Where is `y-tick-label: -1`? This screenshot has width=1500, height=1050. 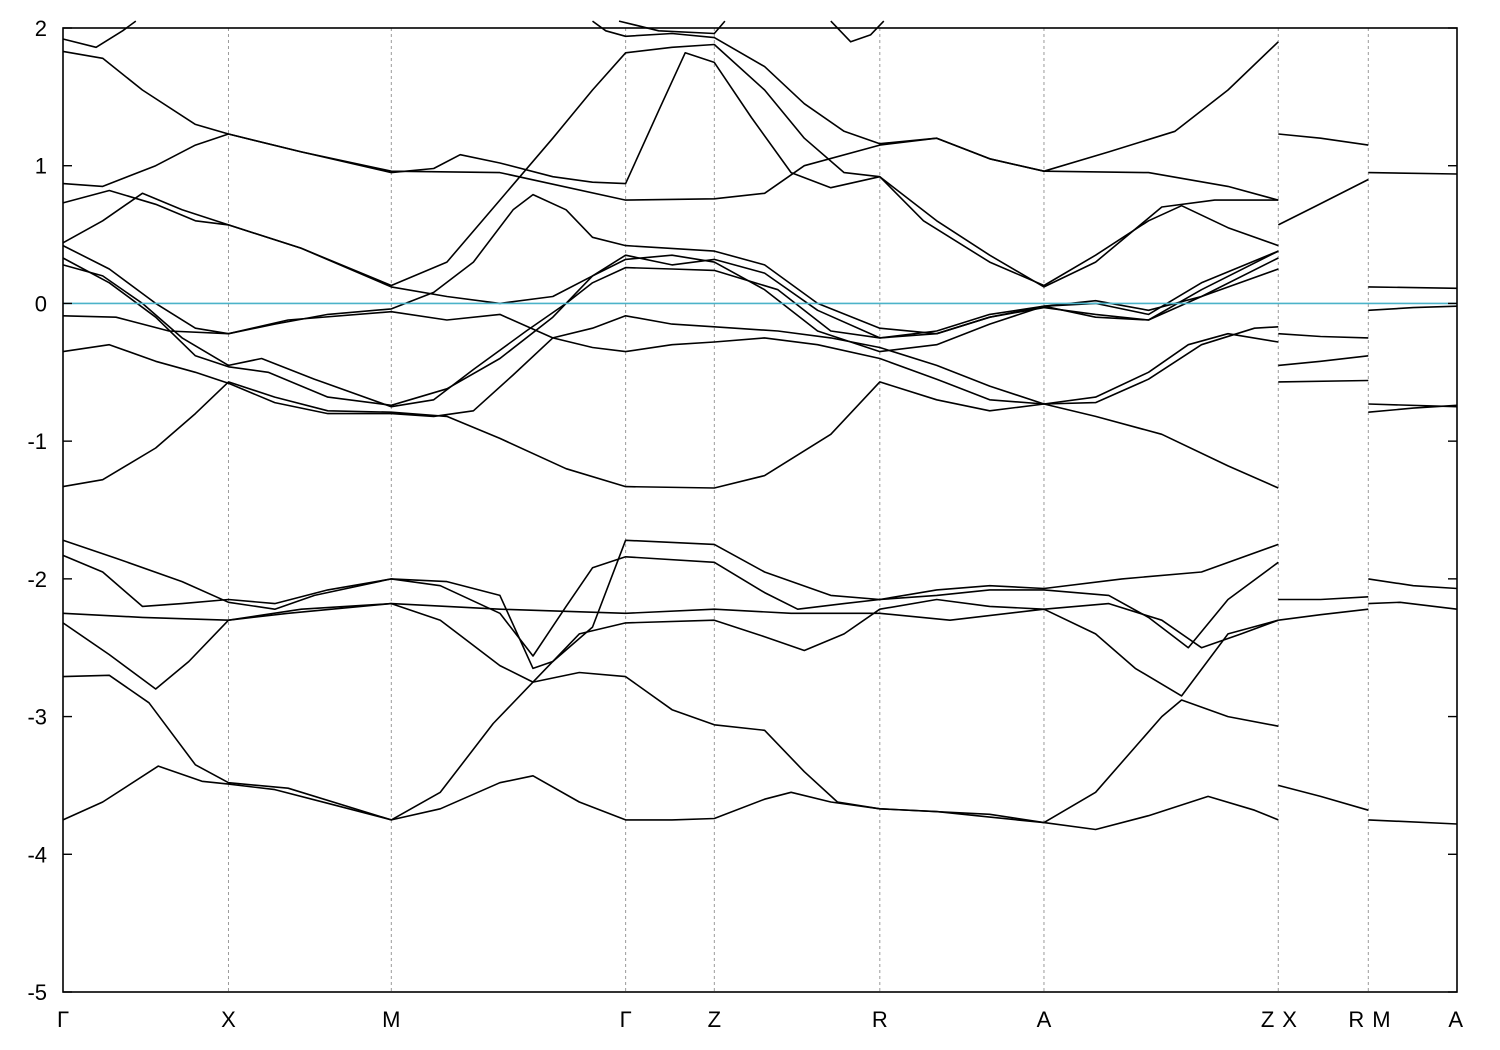 y-tick-label: -1 is located at coordinates (37, 441).